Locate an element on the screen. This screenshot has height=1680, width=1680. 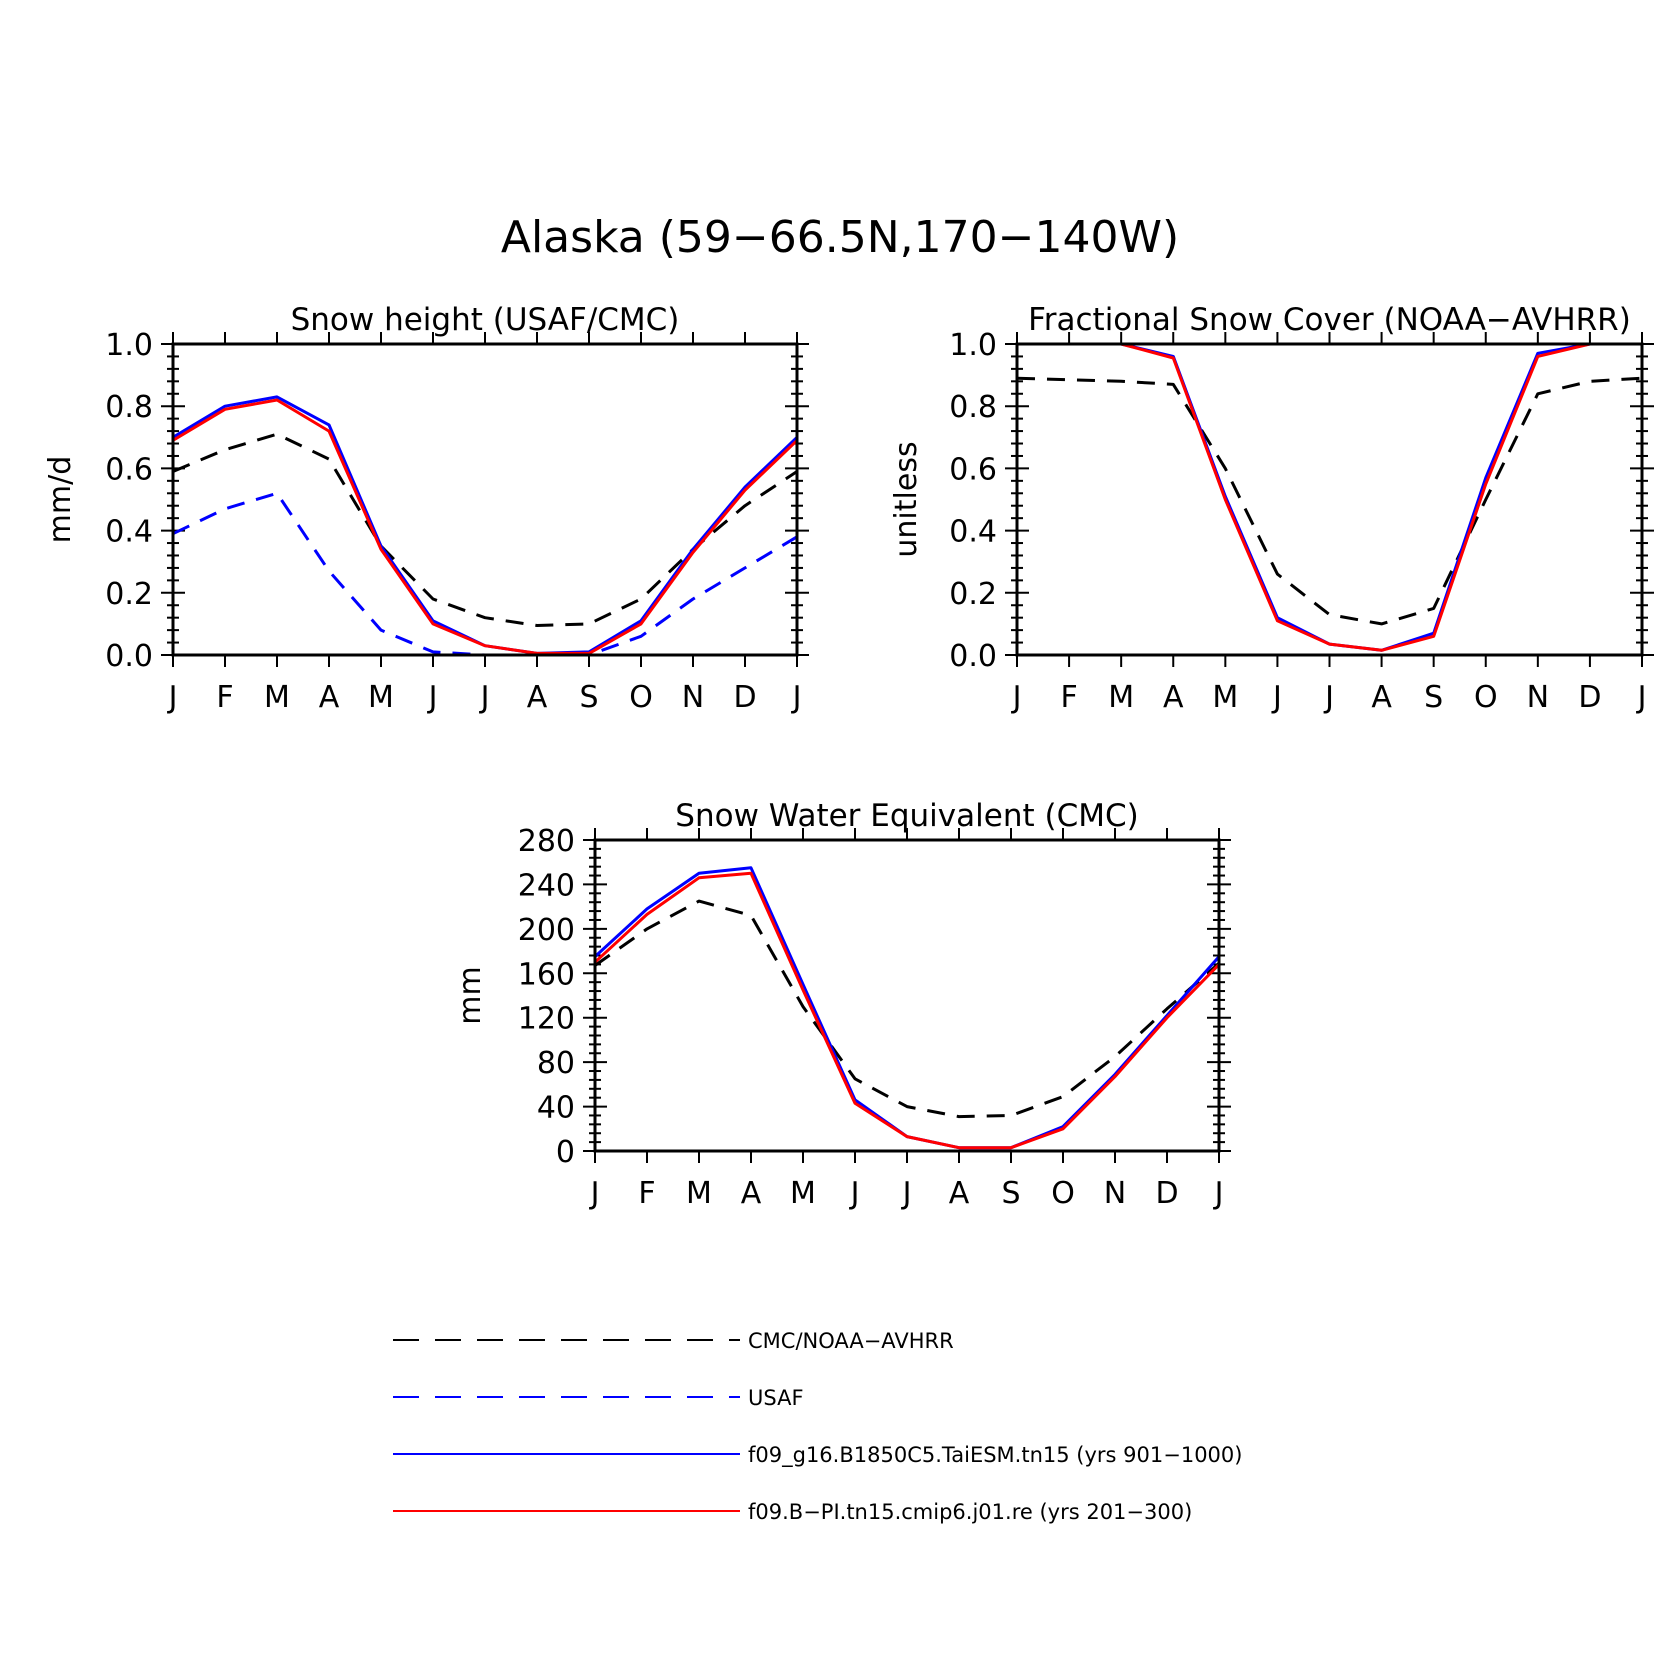
legend-label: f09.B−PI.tn15.cmip6.j01.re (yrs 201−300) is located at coordinates (970, 1512).